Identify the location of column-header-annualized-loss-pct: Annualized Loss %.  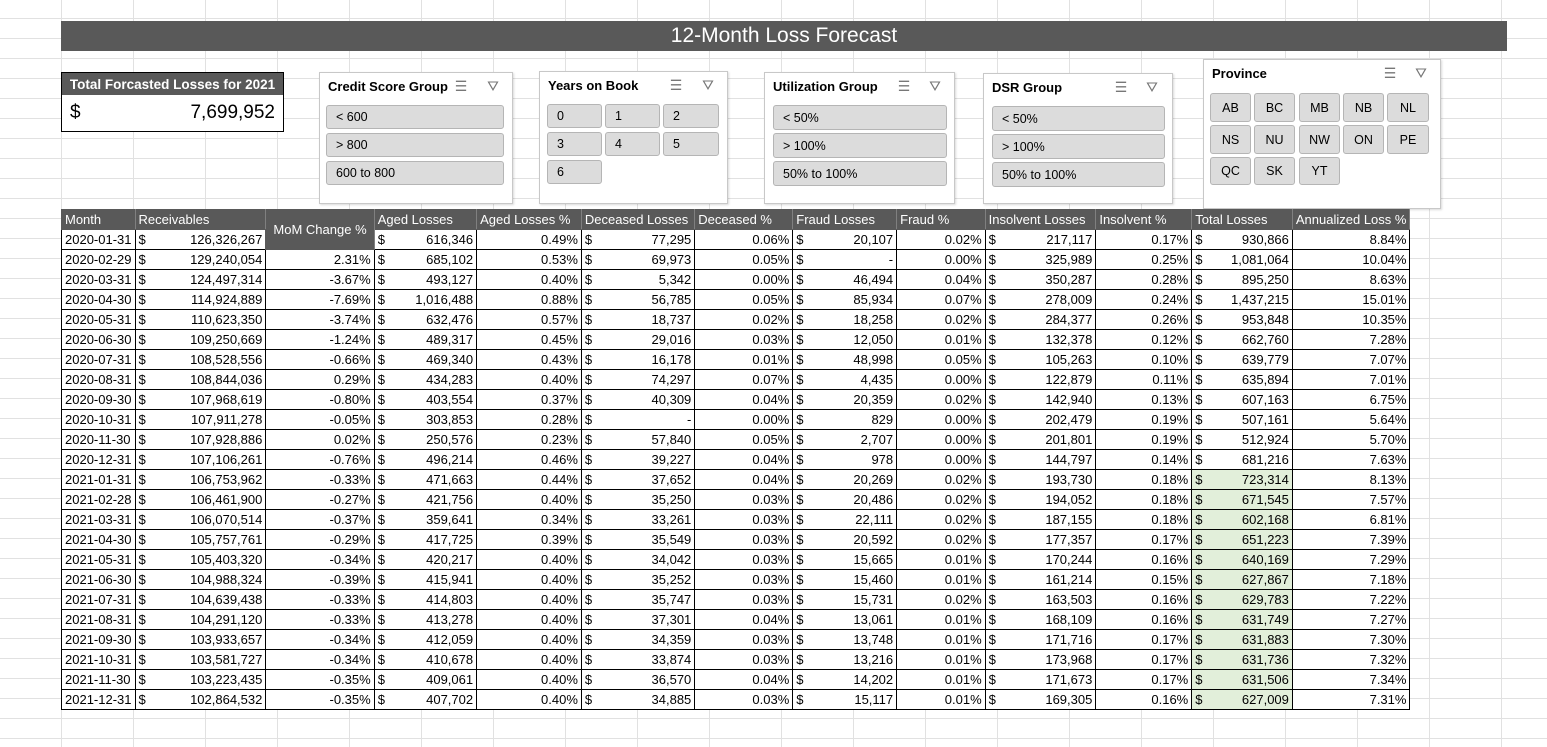
(1351, 219).